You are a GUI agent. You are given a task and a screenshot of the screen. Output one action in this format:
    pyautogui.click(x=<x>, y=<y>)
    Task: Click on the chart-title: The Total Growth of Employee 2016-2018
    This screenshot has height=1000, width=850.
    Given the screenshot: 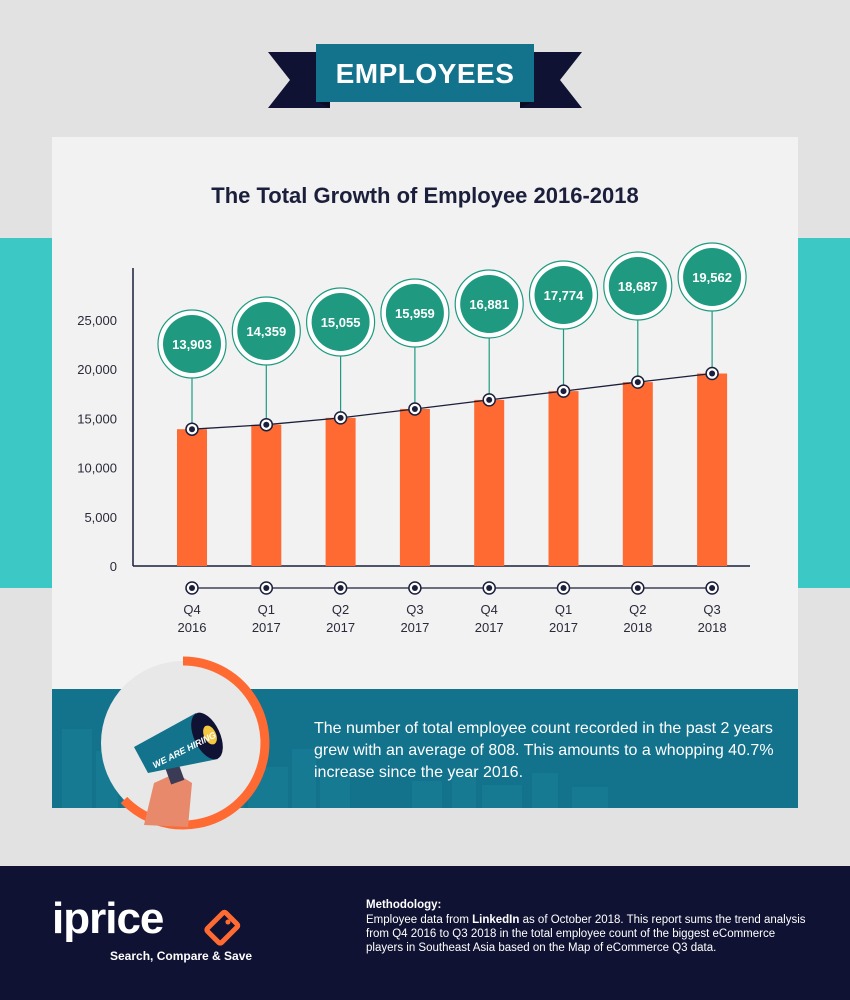 What is the action you would take?
    pyautogui.click(x=425, y=195)
    